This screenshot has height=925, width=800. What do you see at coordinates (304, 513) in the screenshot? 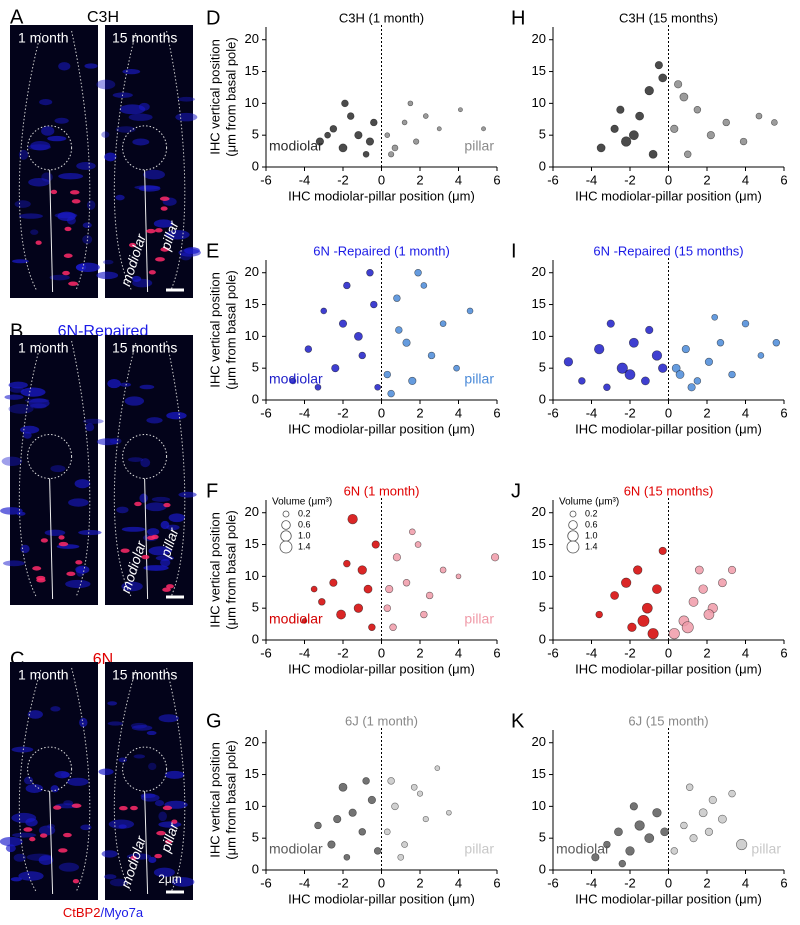
I see `size-legend-label: 0.2` at bounding box center [304, 513].